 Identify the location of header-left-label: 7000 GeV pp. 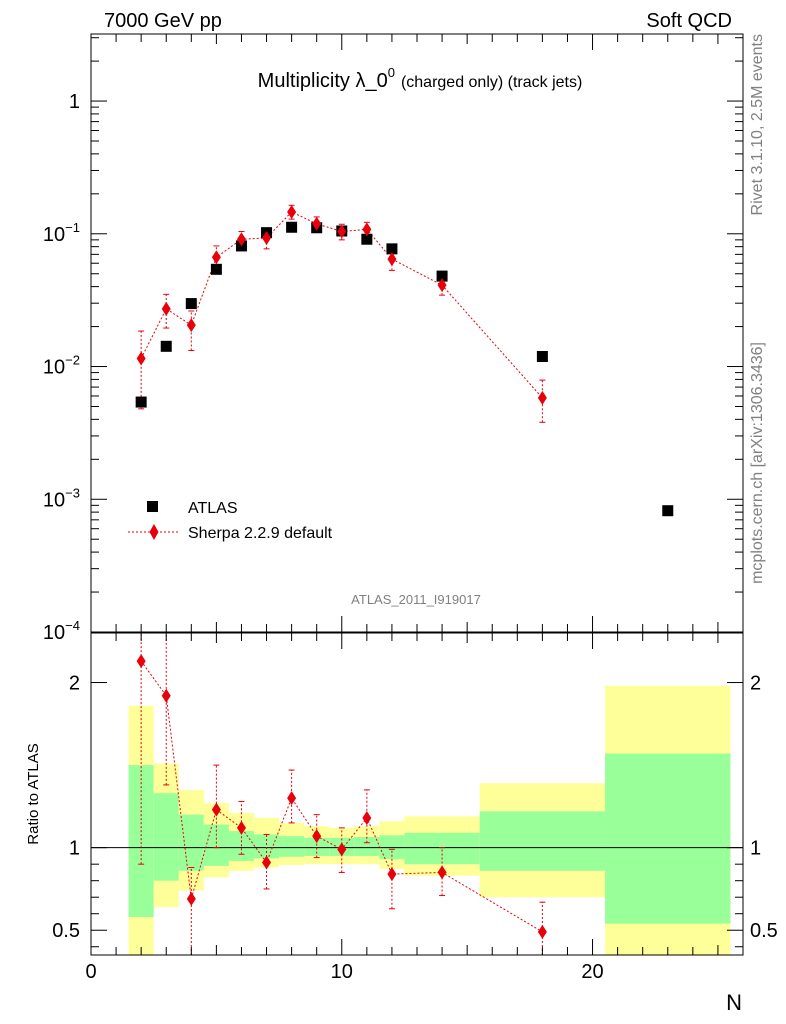
(163, 21).